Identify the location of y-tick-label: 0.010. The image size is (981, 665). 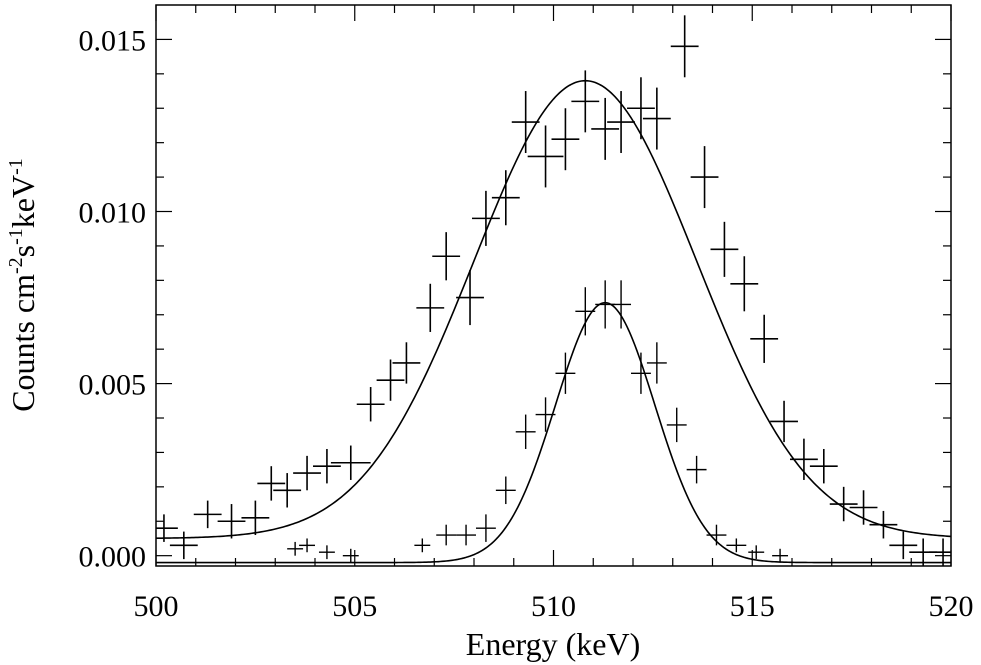
(113, 213).